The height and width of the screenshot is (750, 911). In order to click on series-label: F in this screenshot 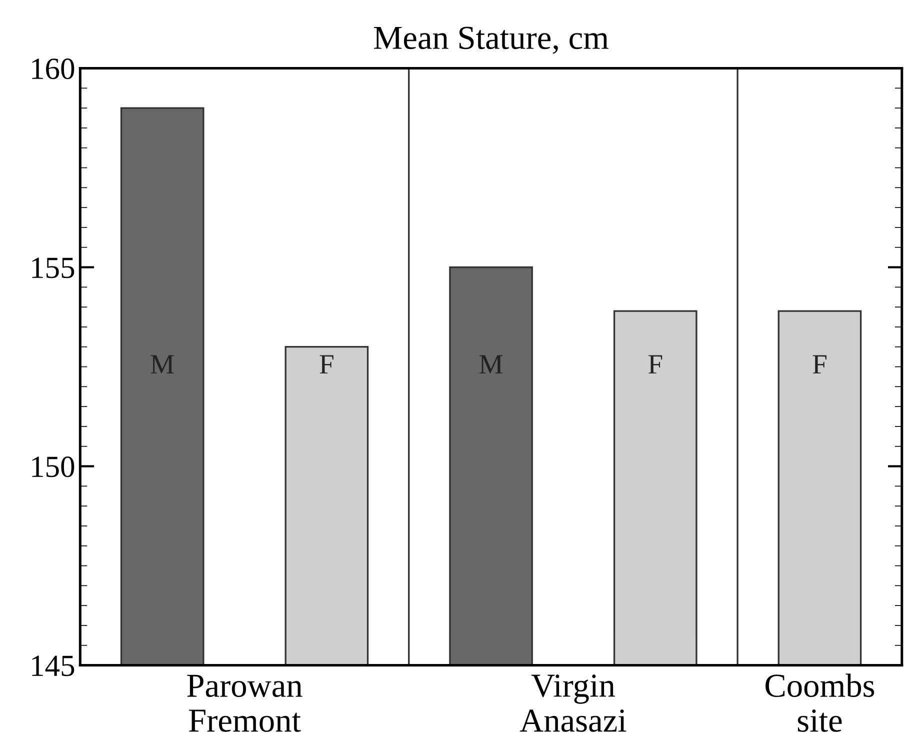, I will do `click(327, 364)`.